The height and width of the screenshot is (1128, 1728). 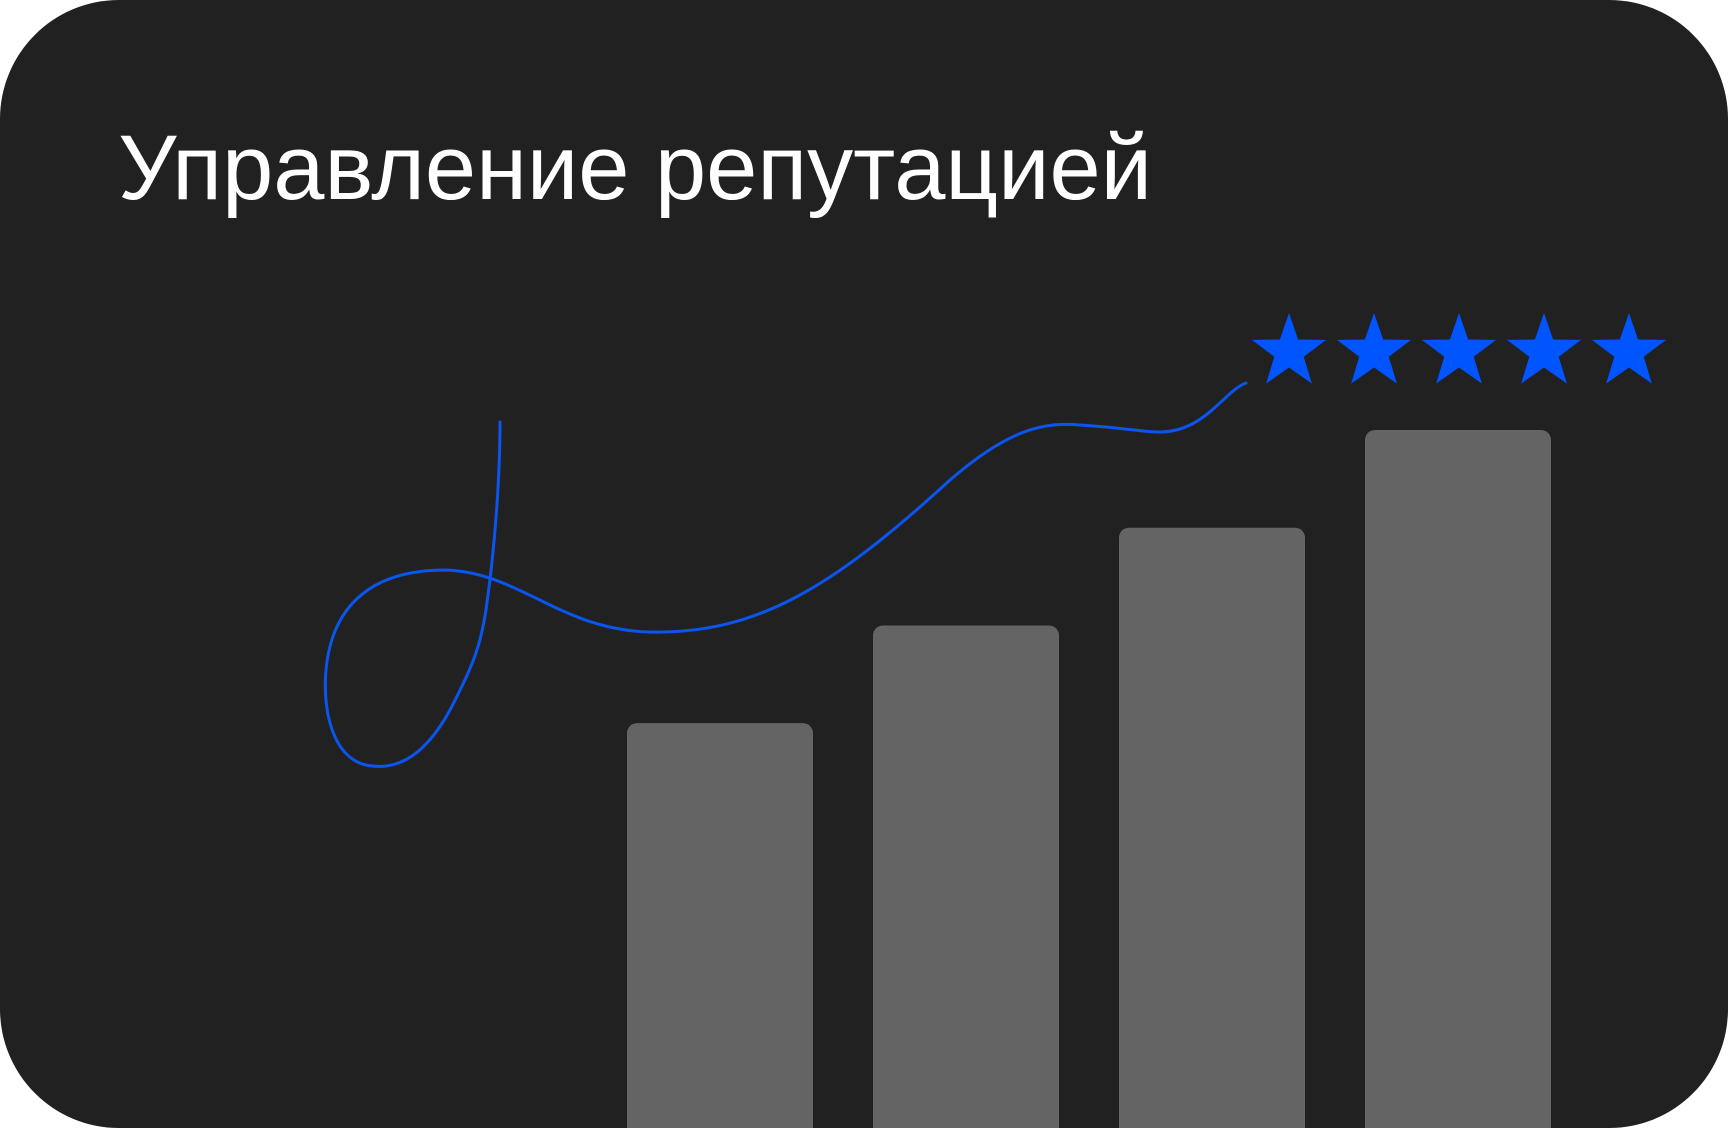 I want to click on card-title: Управление репутацией, so click(x=635, y=168).